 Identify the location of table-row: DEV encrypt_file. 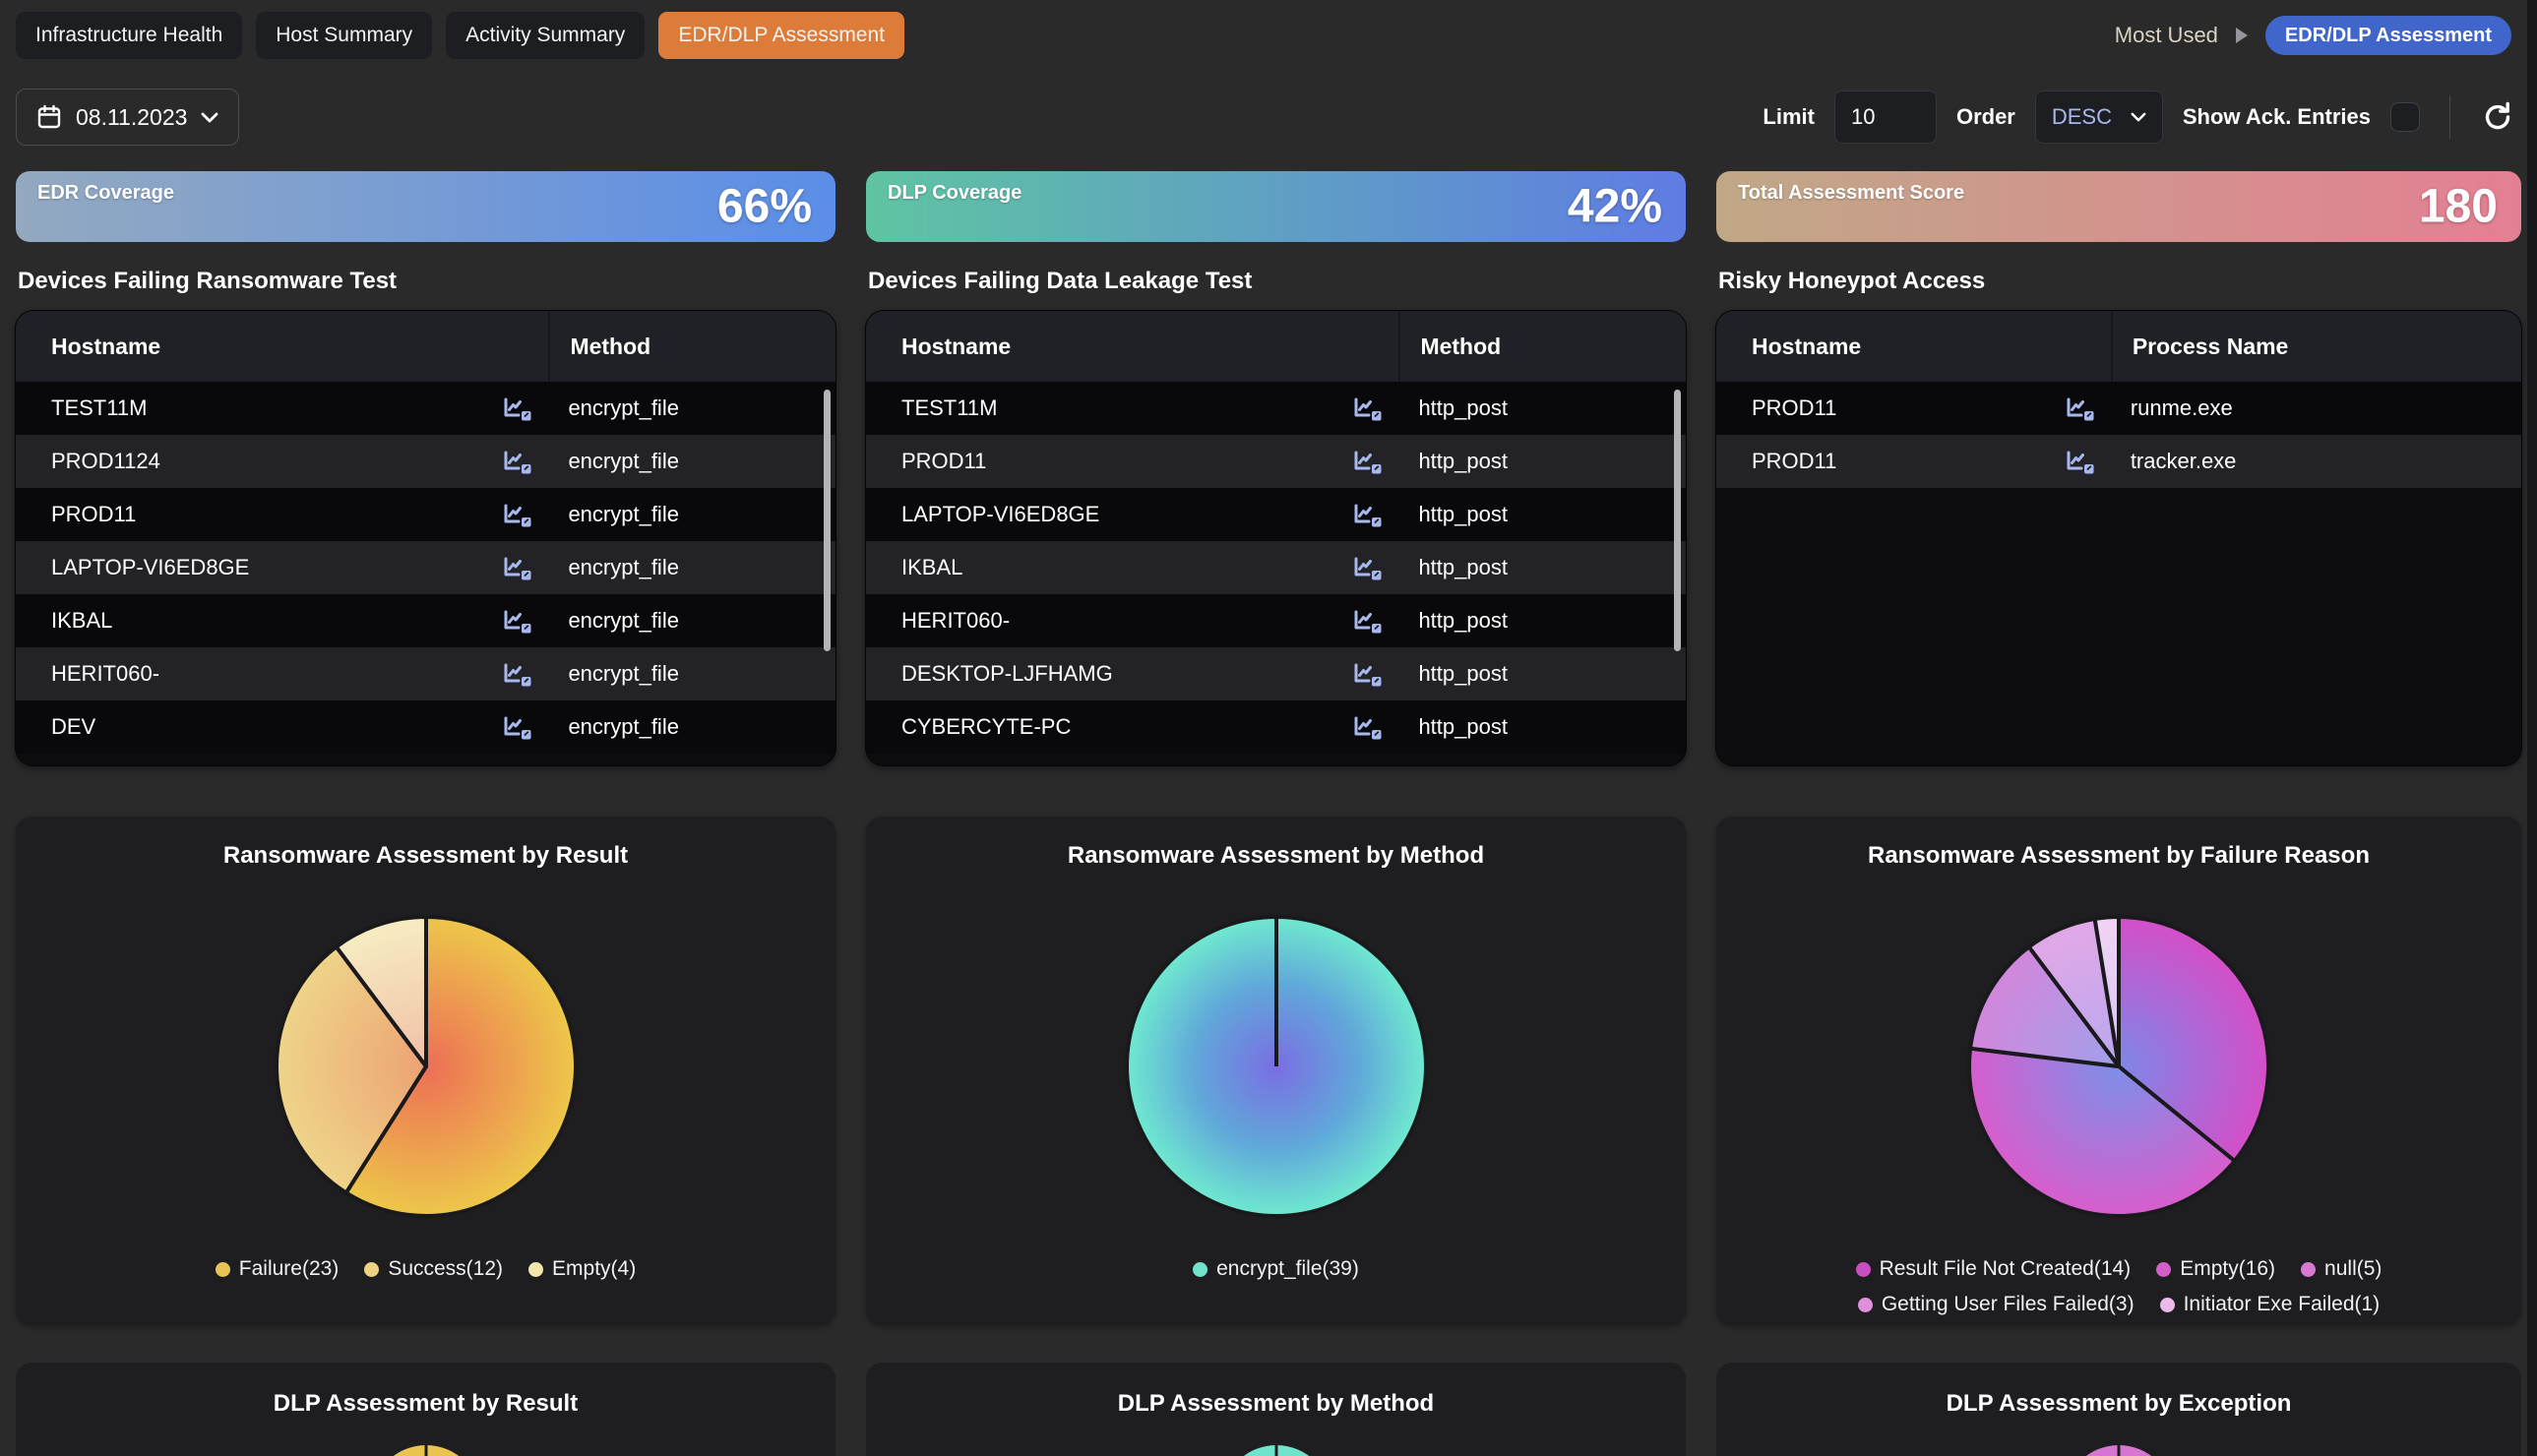
(426, 727).